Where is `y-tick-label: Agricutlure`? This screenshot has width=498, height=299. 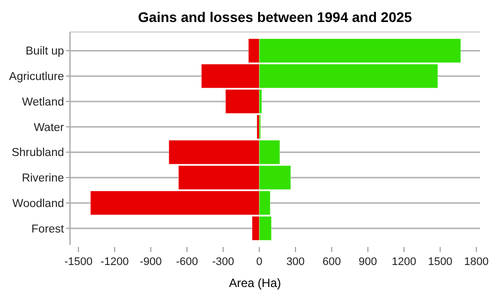
y-tick-label: Agricutlure is located at coordinates (36, 77).